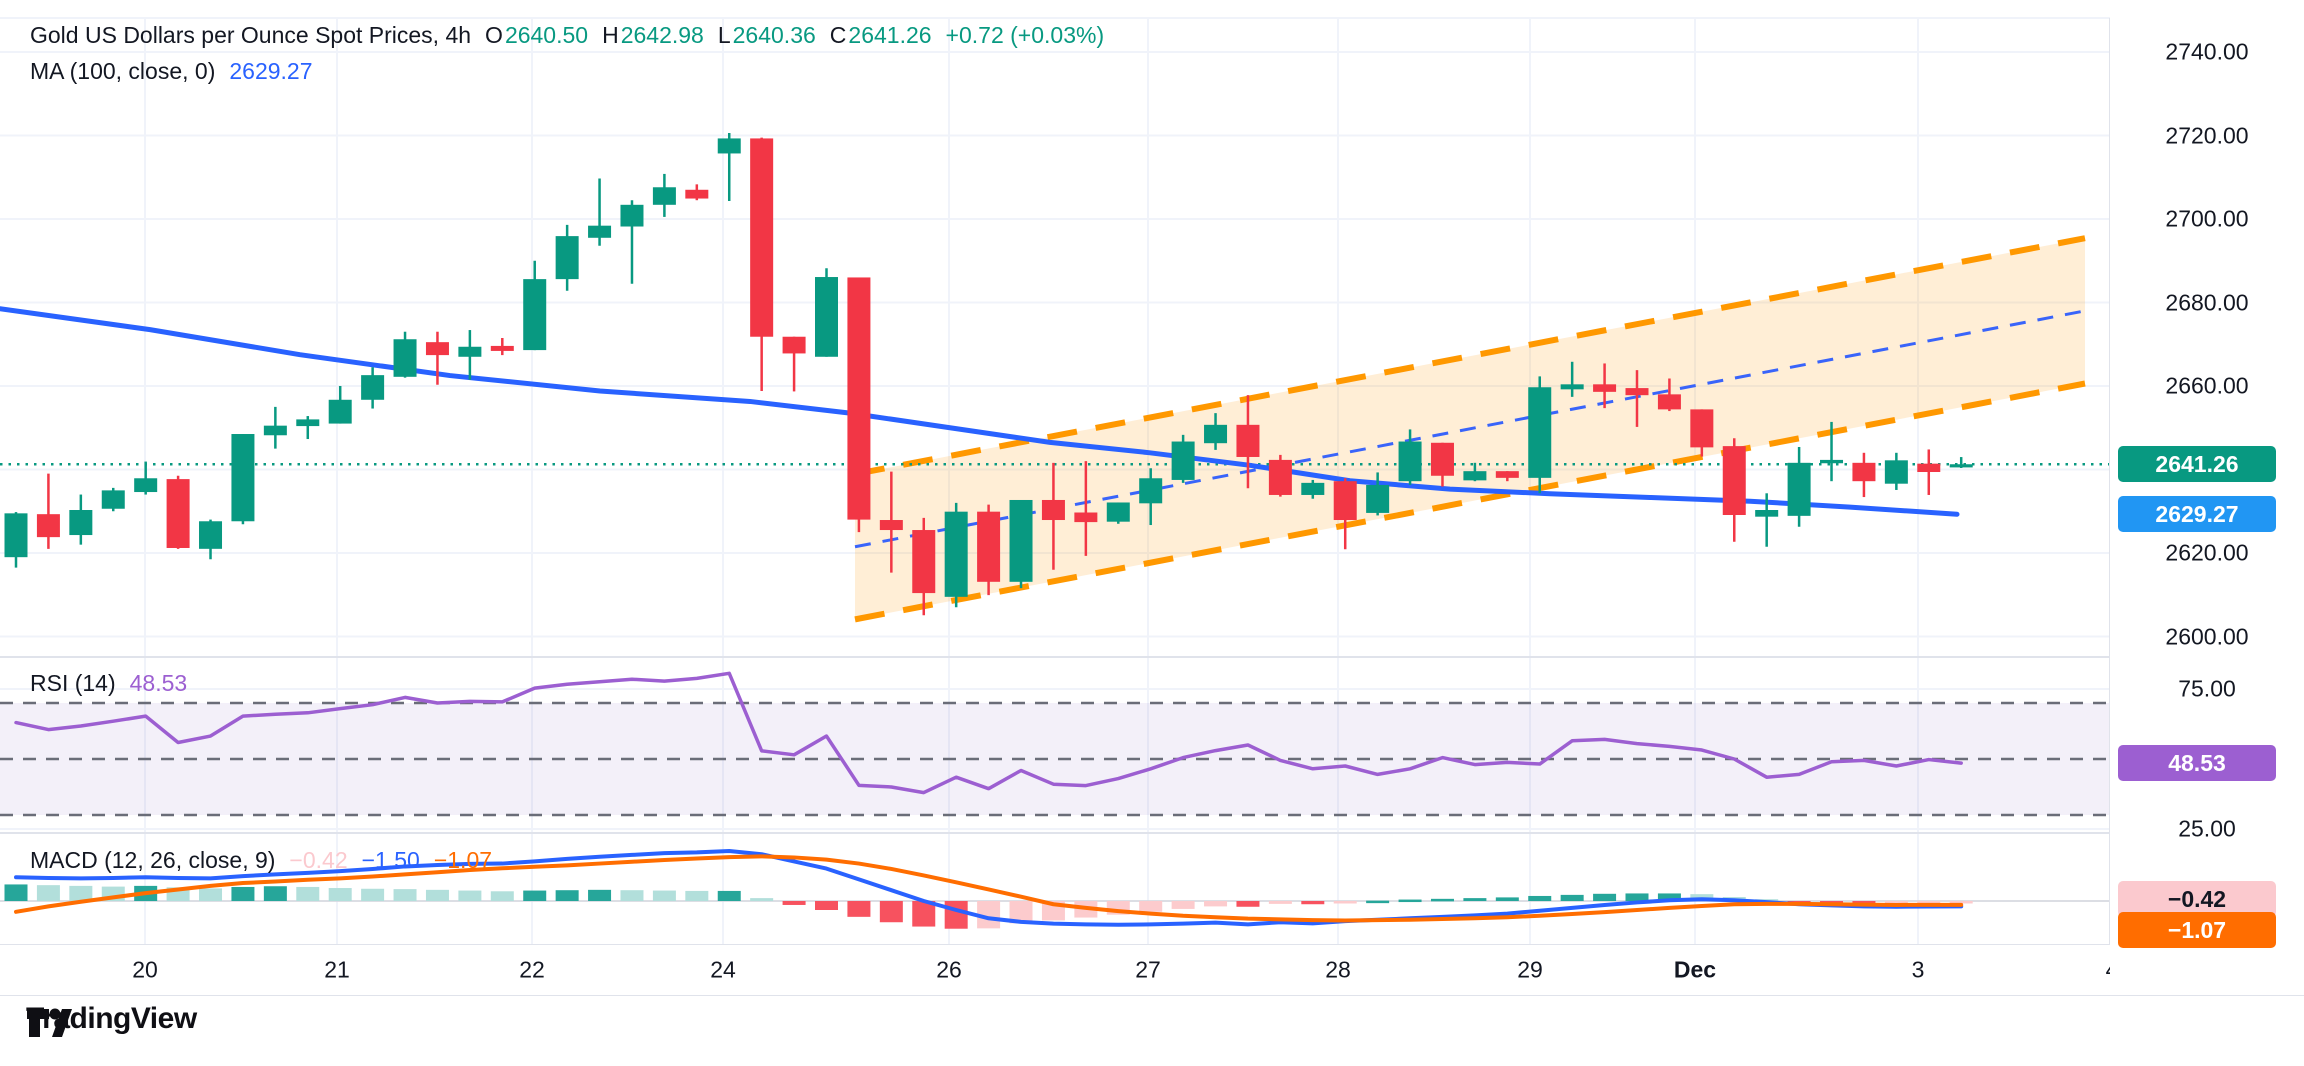  Describe the element at coordinates (2207, 688) in the screenshot. I see `price-tick-label: 75.00` at that location.